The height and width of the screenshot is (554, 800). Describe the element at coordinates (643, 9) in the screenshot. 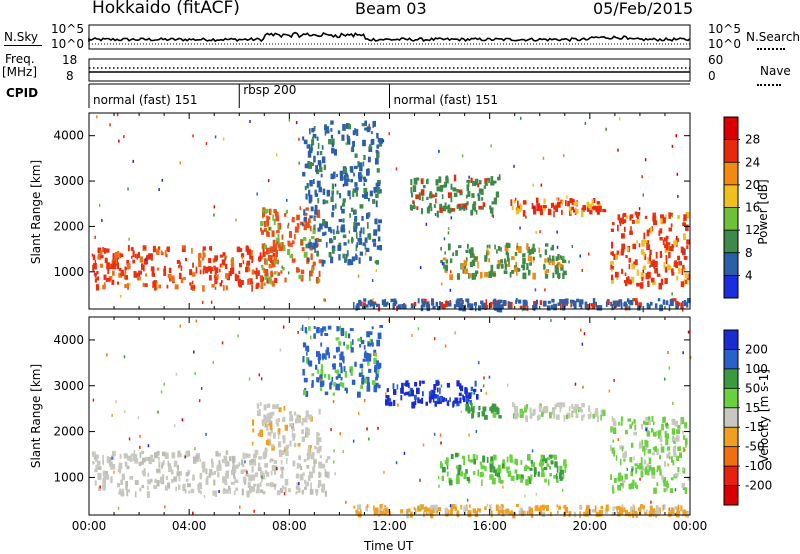

I see `date-title: 05/Feb/2015` at that location.